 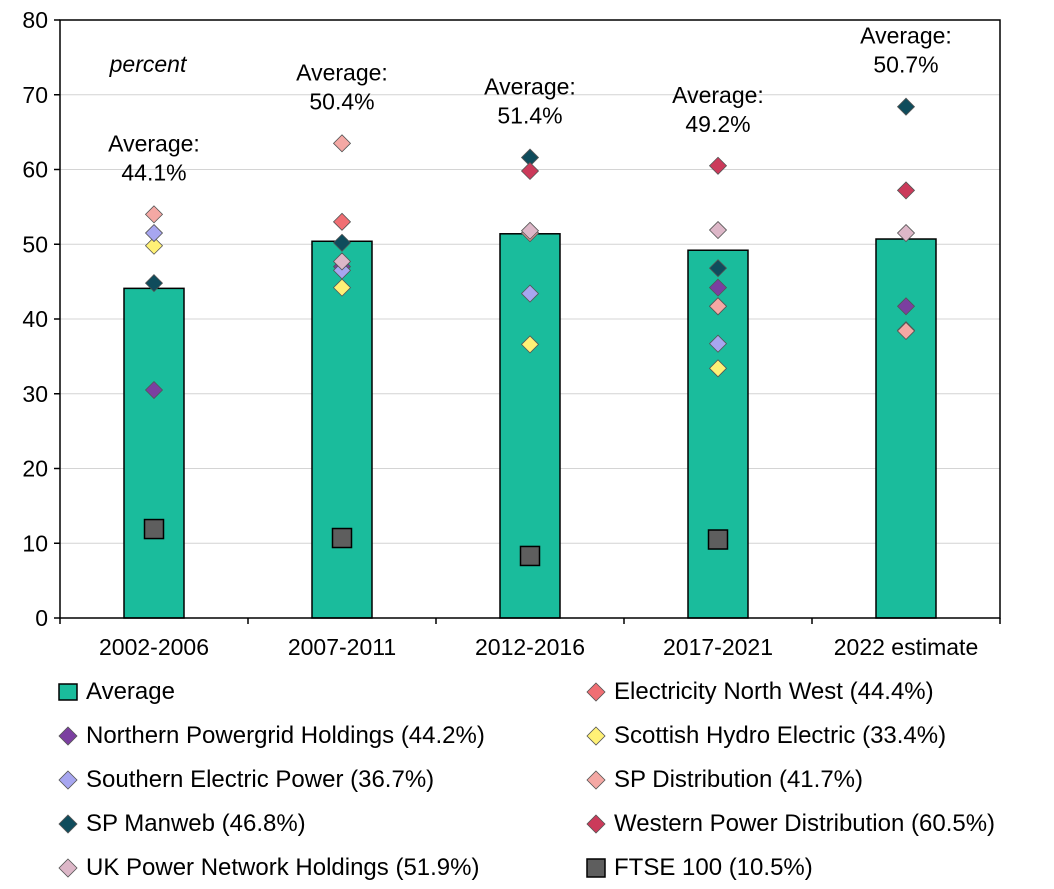 What do you see at coordinates (35, 244) in the screenshot?
I see `y-tick-label: 50` at bounding box center [35, 244].